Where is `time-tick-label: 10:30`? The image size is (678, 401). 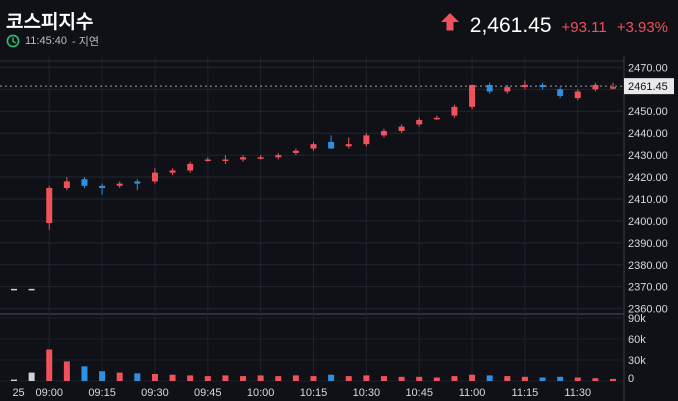 time-tick-label: 10:30 is located at coordinates (367, 393).